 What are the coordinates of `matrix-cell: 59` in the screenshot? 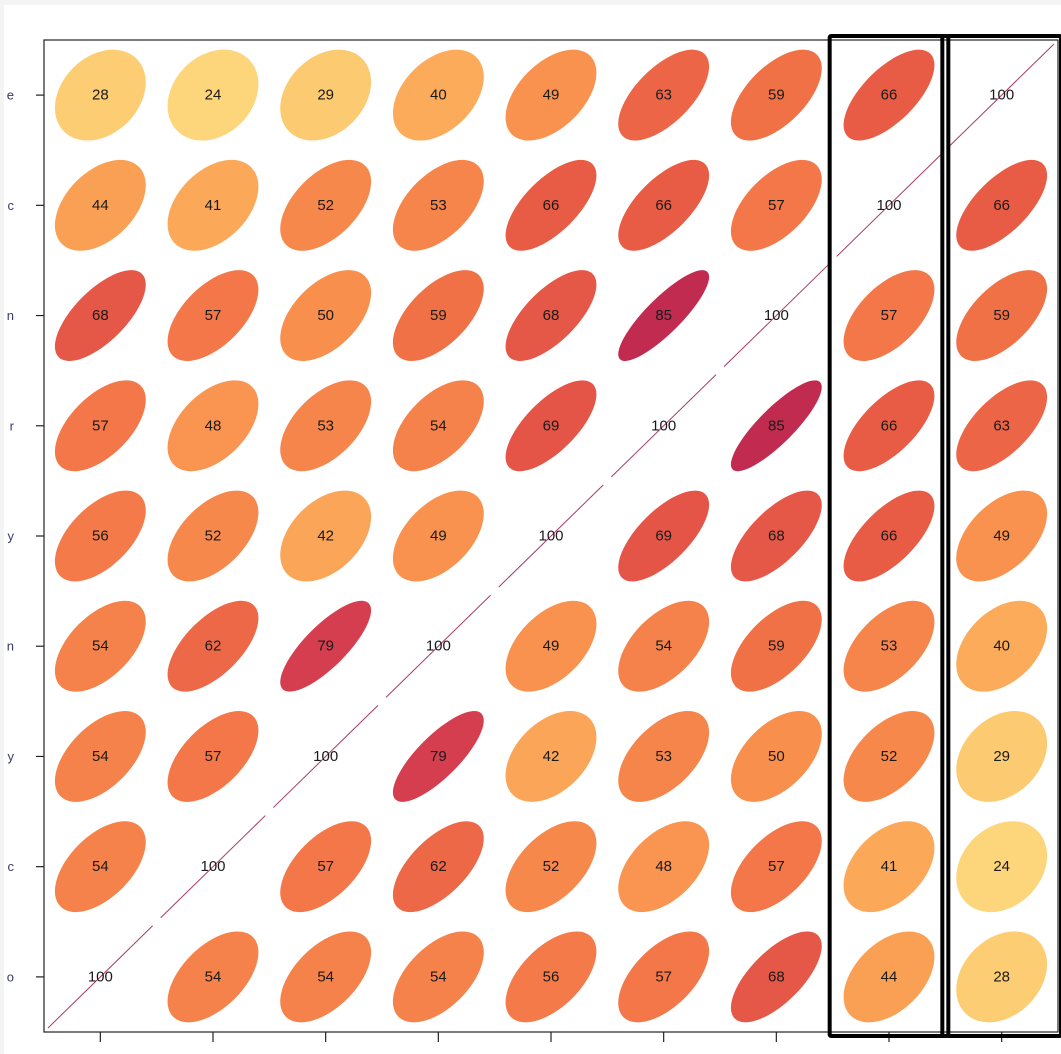 It's located at (438, 315).